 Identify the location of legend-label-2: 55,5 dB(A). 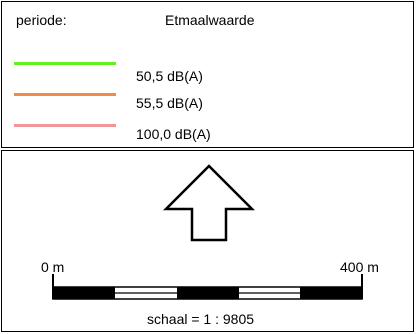
(169, 103).